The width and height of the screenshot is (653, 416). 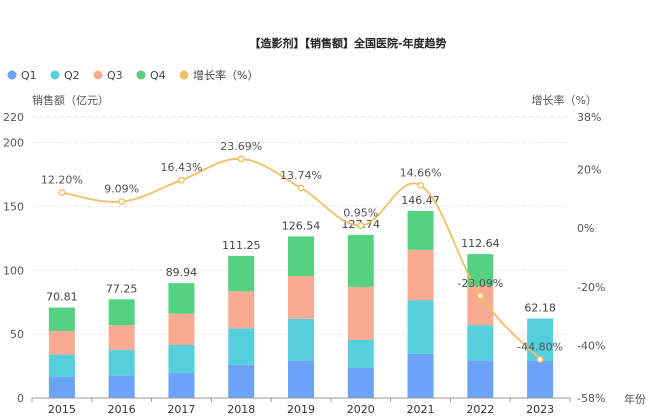 I want to click on left-axis-ticks: 0 50 100 150 200 220, so click(x=13, y=258).